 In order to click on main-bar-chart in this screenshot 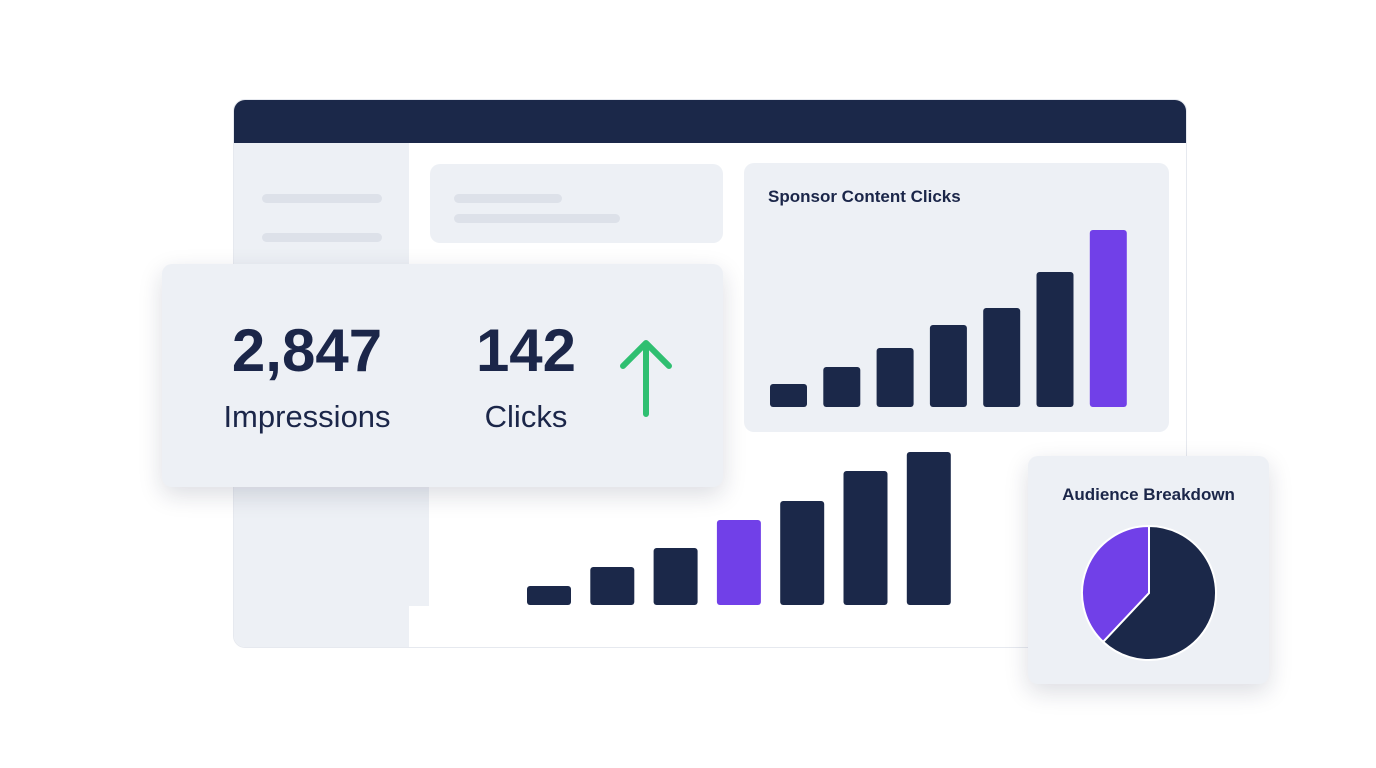, I will do `click(739, 528)`.